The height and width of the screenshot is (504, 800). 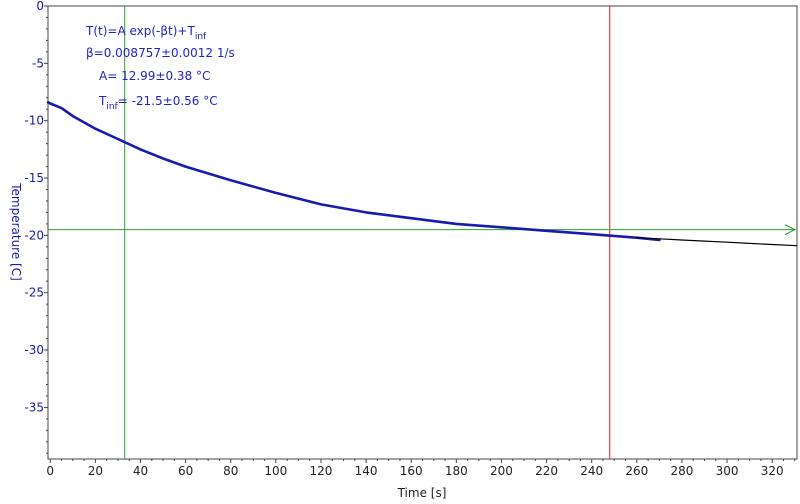 What do you see at coordinates (727, 471) in the screenshot?
I see `x-tick-label: 300` at bounding box center [727, 471].